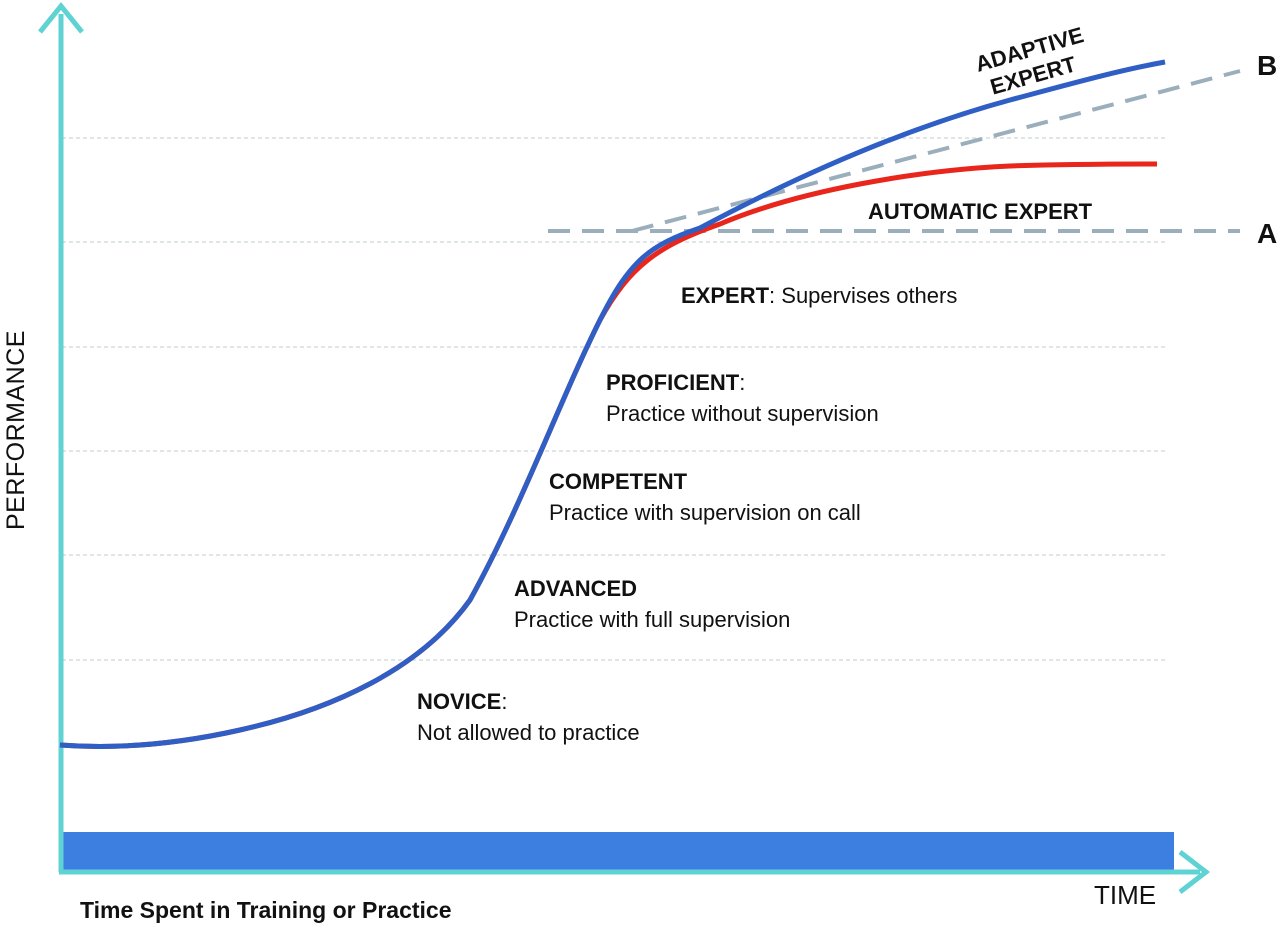 The width and height of the screenshot is (1280, 929). What do you see at coordinates (1029, 60) in the screenshot?
I see `adaptive-expert-label: ADAPTIVE EXPERT` at bounding box center [1029, 60].